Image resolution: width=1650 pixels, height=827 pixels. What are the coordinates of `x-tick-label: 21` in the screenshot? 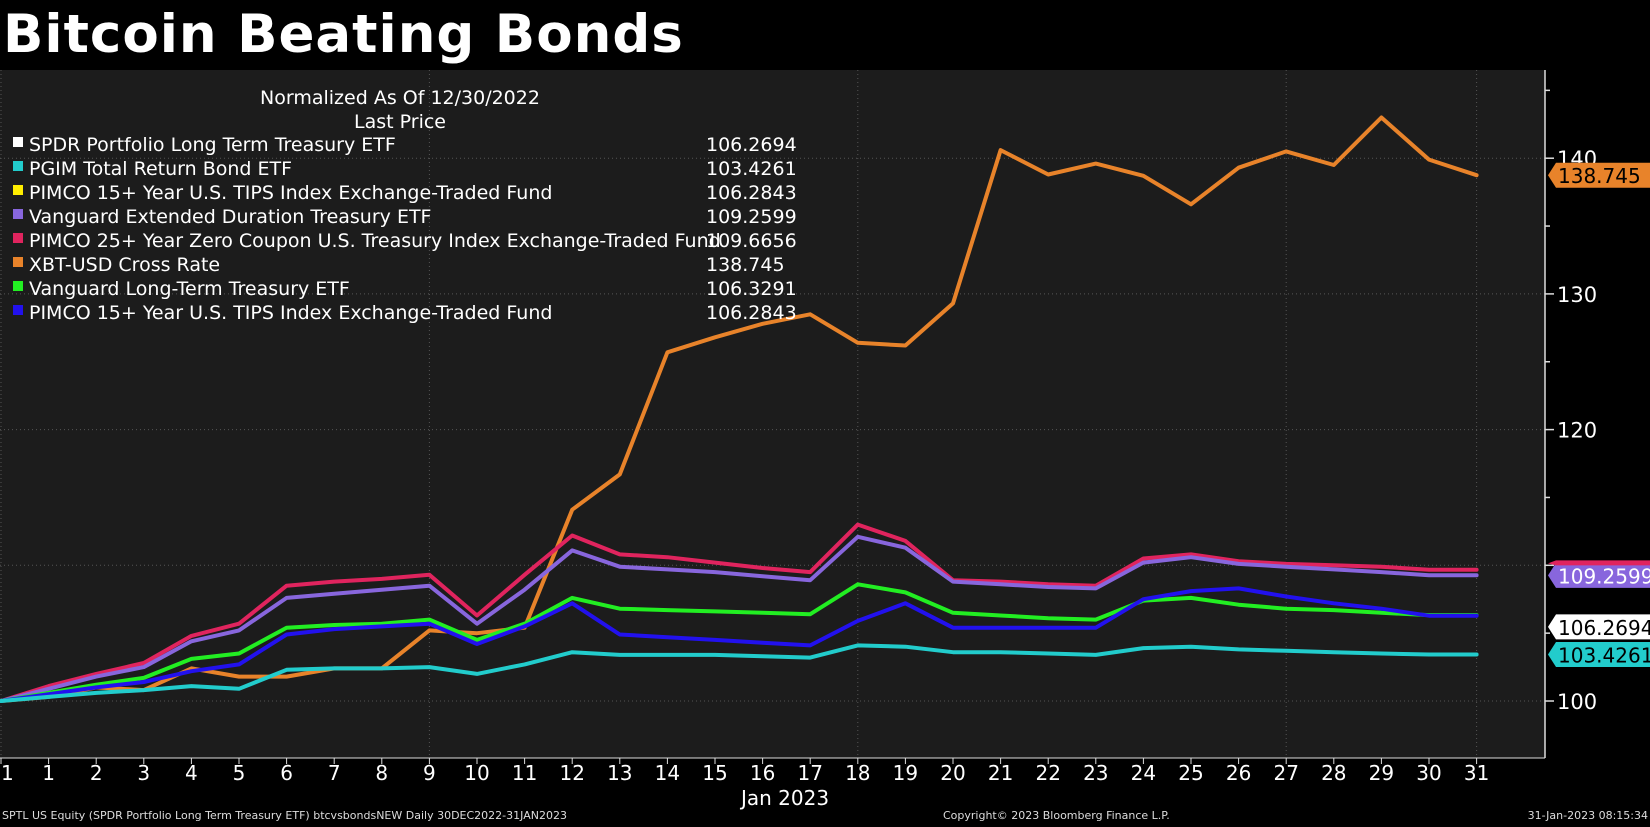 It's located at (1000, 773).